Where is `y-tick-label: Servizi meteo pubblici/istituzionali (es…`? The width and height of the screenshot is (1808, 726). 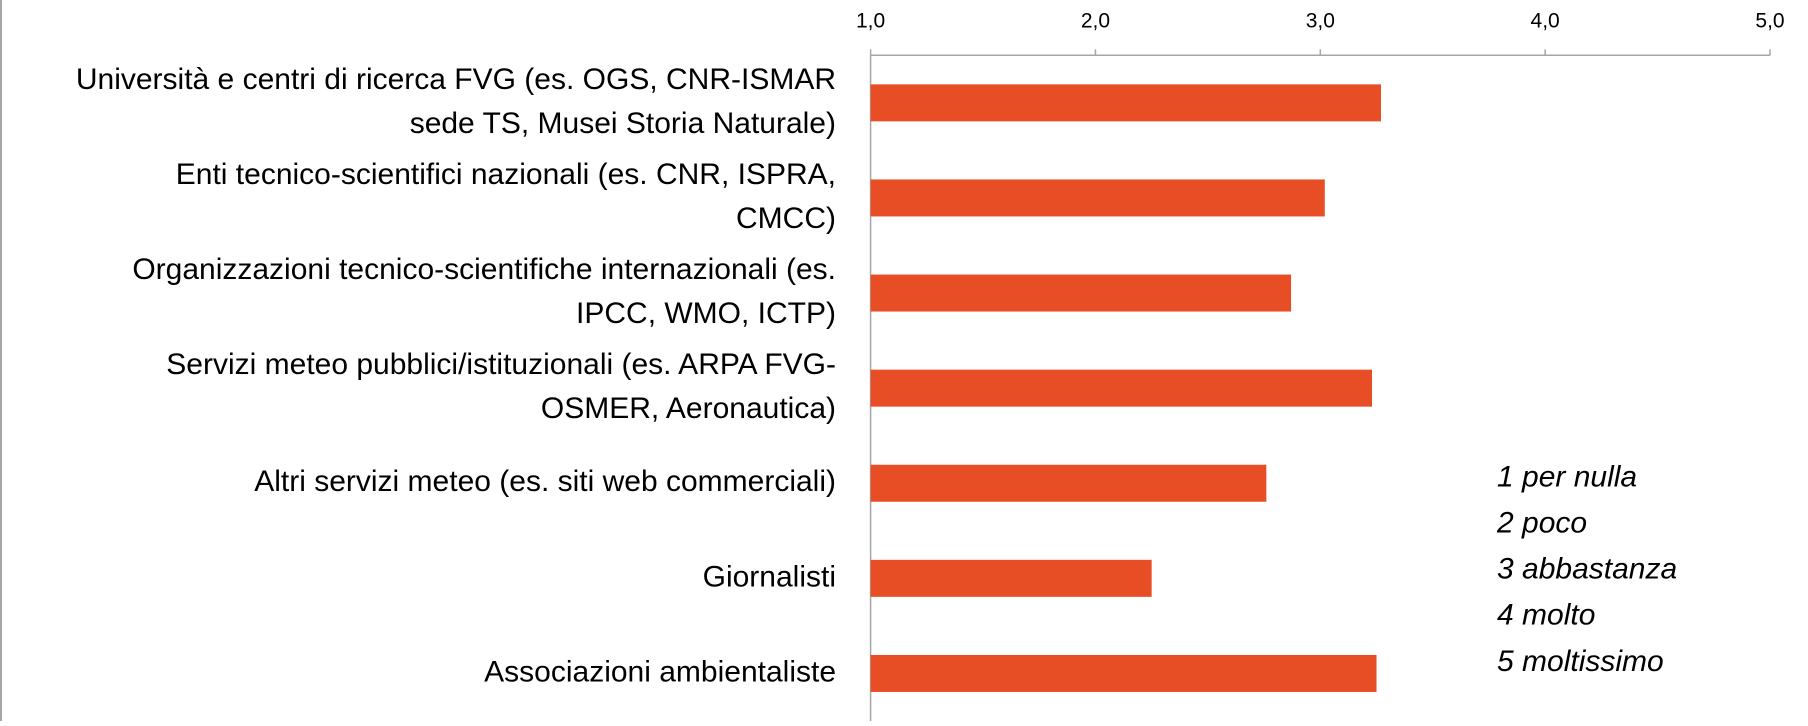
y-tick-label: Servizi meteo pubblici/istituzionali (es… is located at coordinates (501, 364).